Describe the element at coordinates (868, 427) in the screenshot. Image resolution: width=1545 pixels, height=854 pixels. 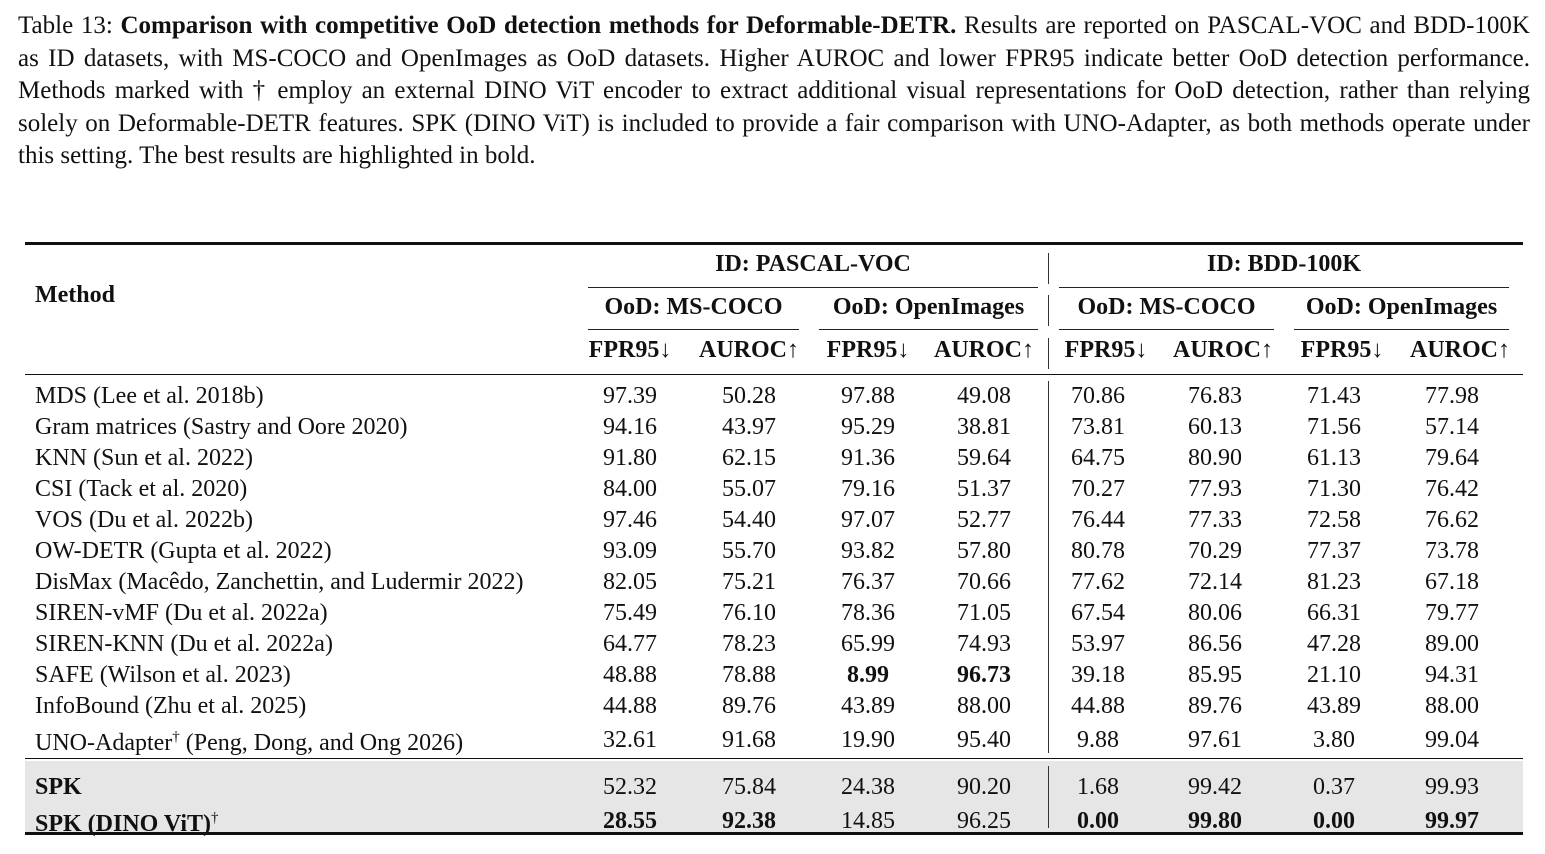
I see `metric-value-cell: 95.29` at that location.